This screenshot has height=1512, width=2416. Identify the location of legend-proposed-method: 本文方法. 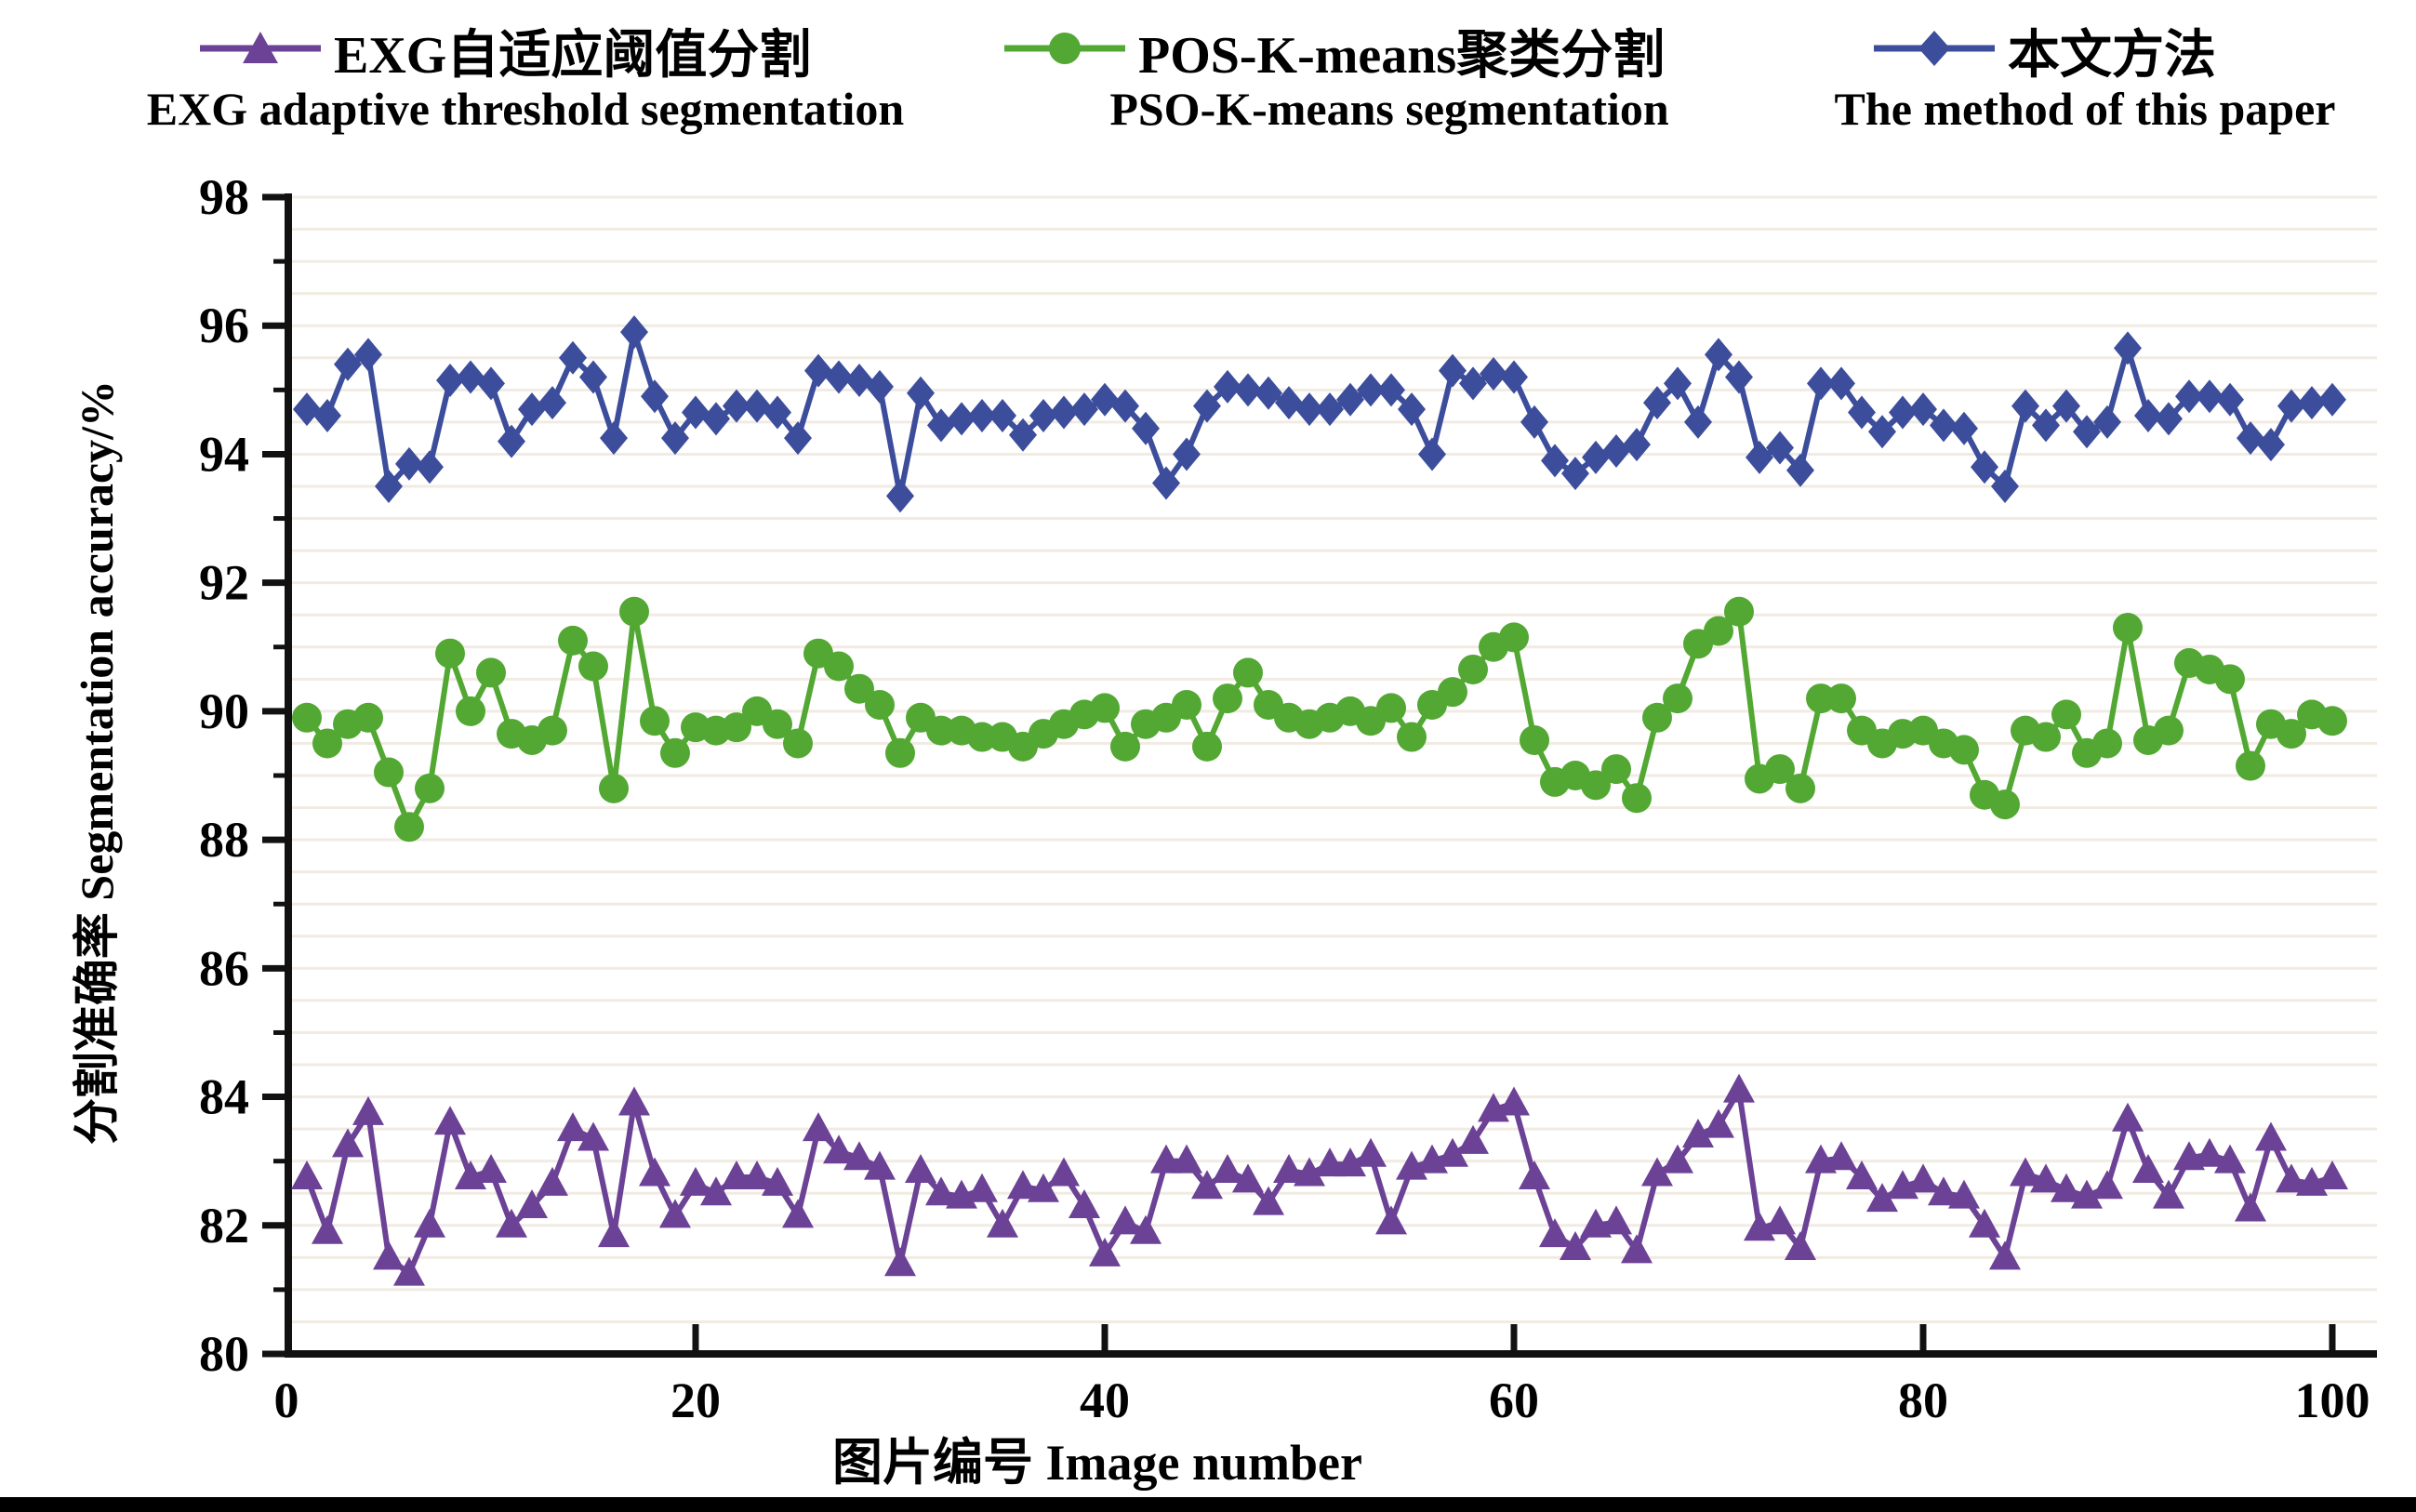
(2045, 50).